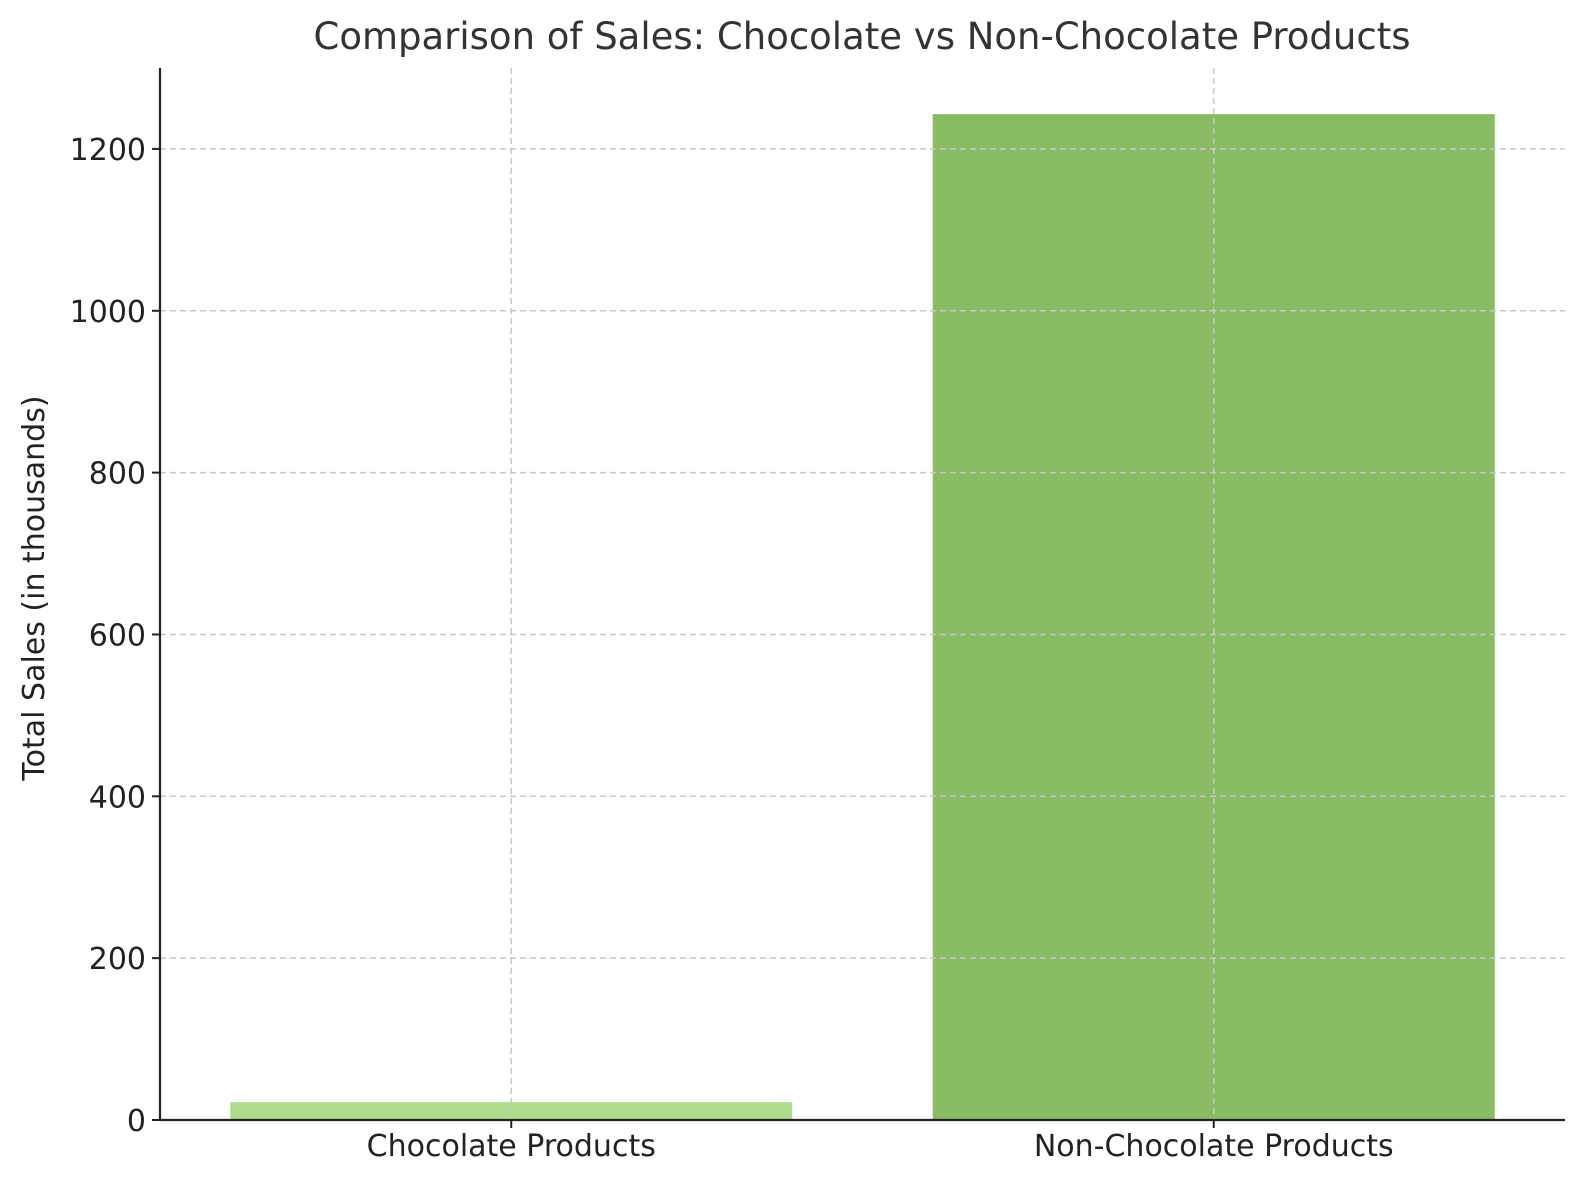 This screenshot has height=1180, width=1580. What do you see at coordinates (880, 1142) in the screenshot?
I see `x-axis-ticks: Chocolate Products Non-Chocolate Products` at bounding box center [880, 1142].